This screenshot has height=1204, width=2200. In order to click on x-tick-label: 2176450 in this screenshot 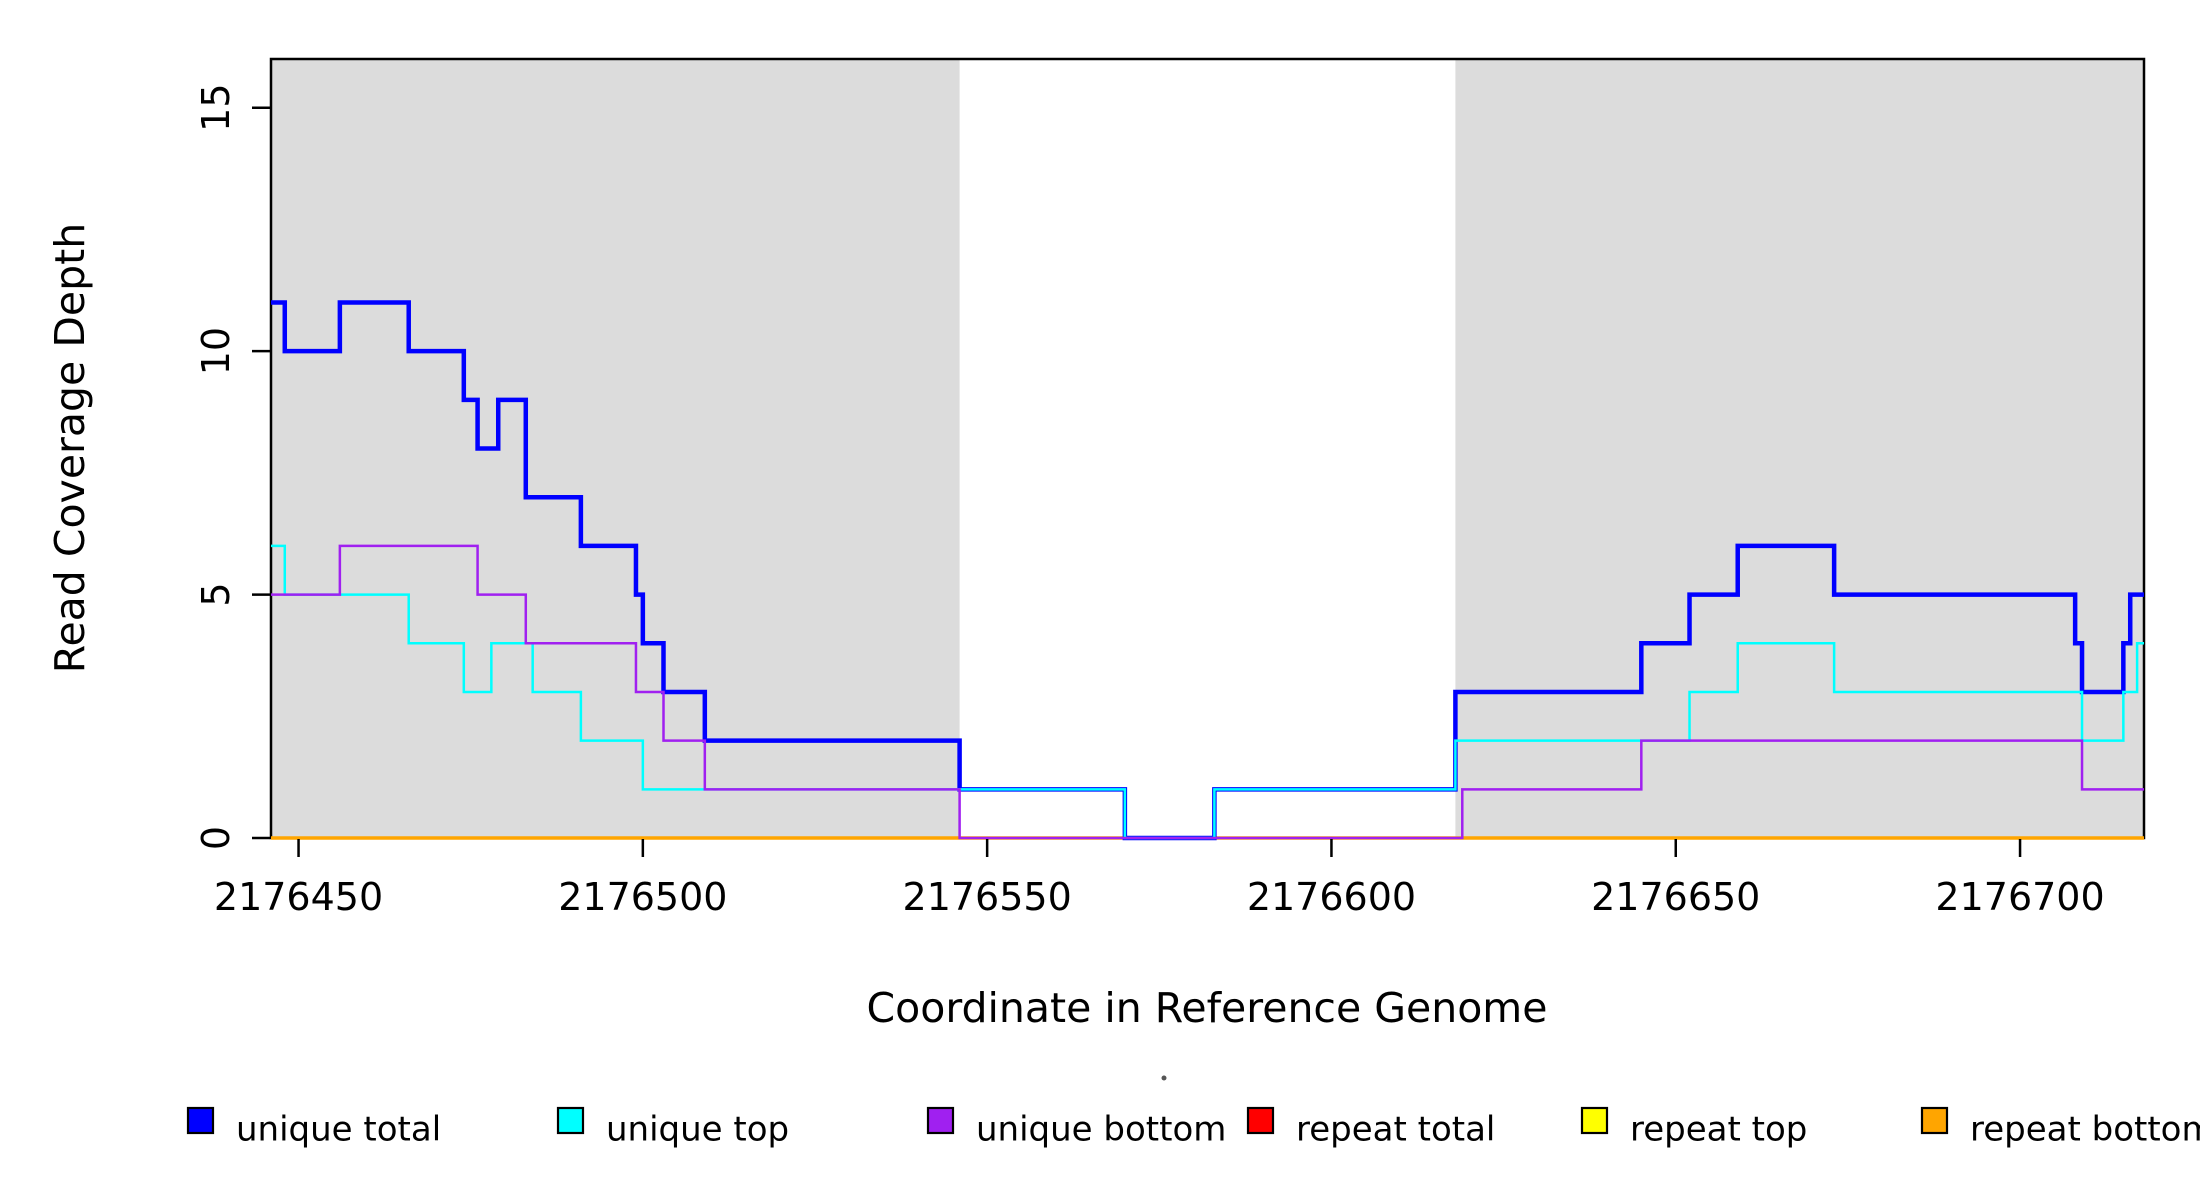, I will do `click(298, 897)`.